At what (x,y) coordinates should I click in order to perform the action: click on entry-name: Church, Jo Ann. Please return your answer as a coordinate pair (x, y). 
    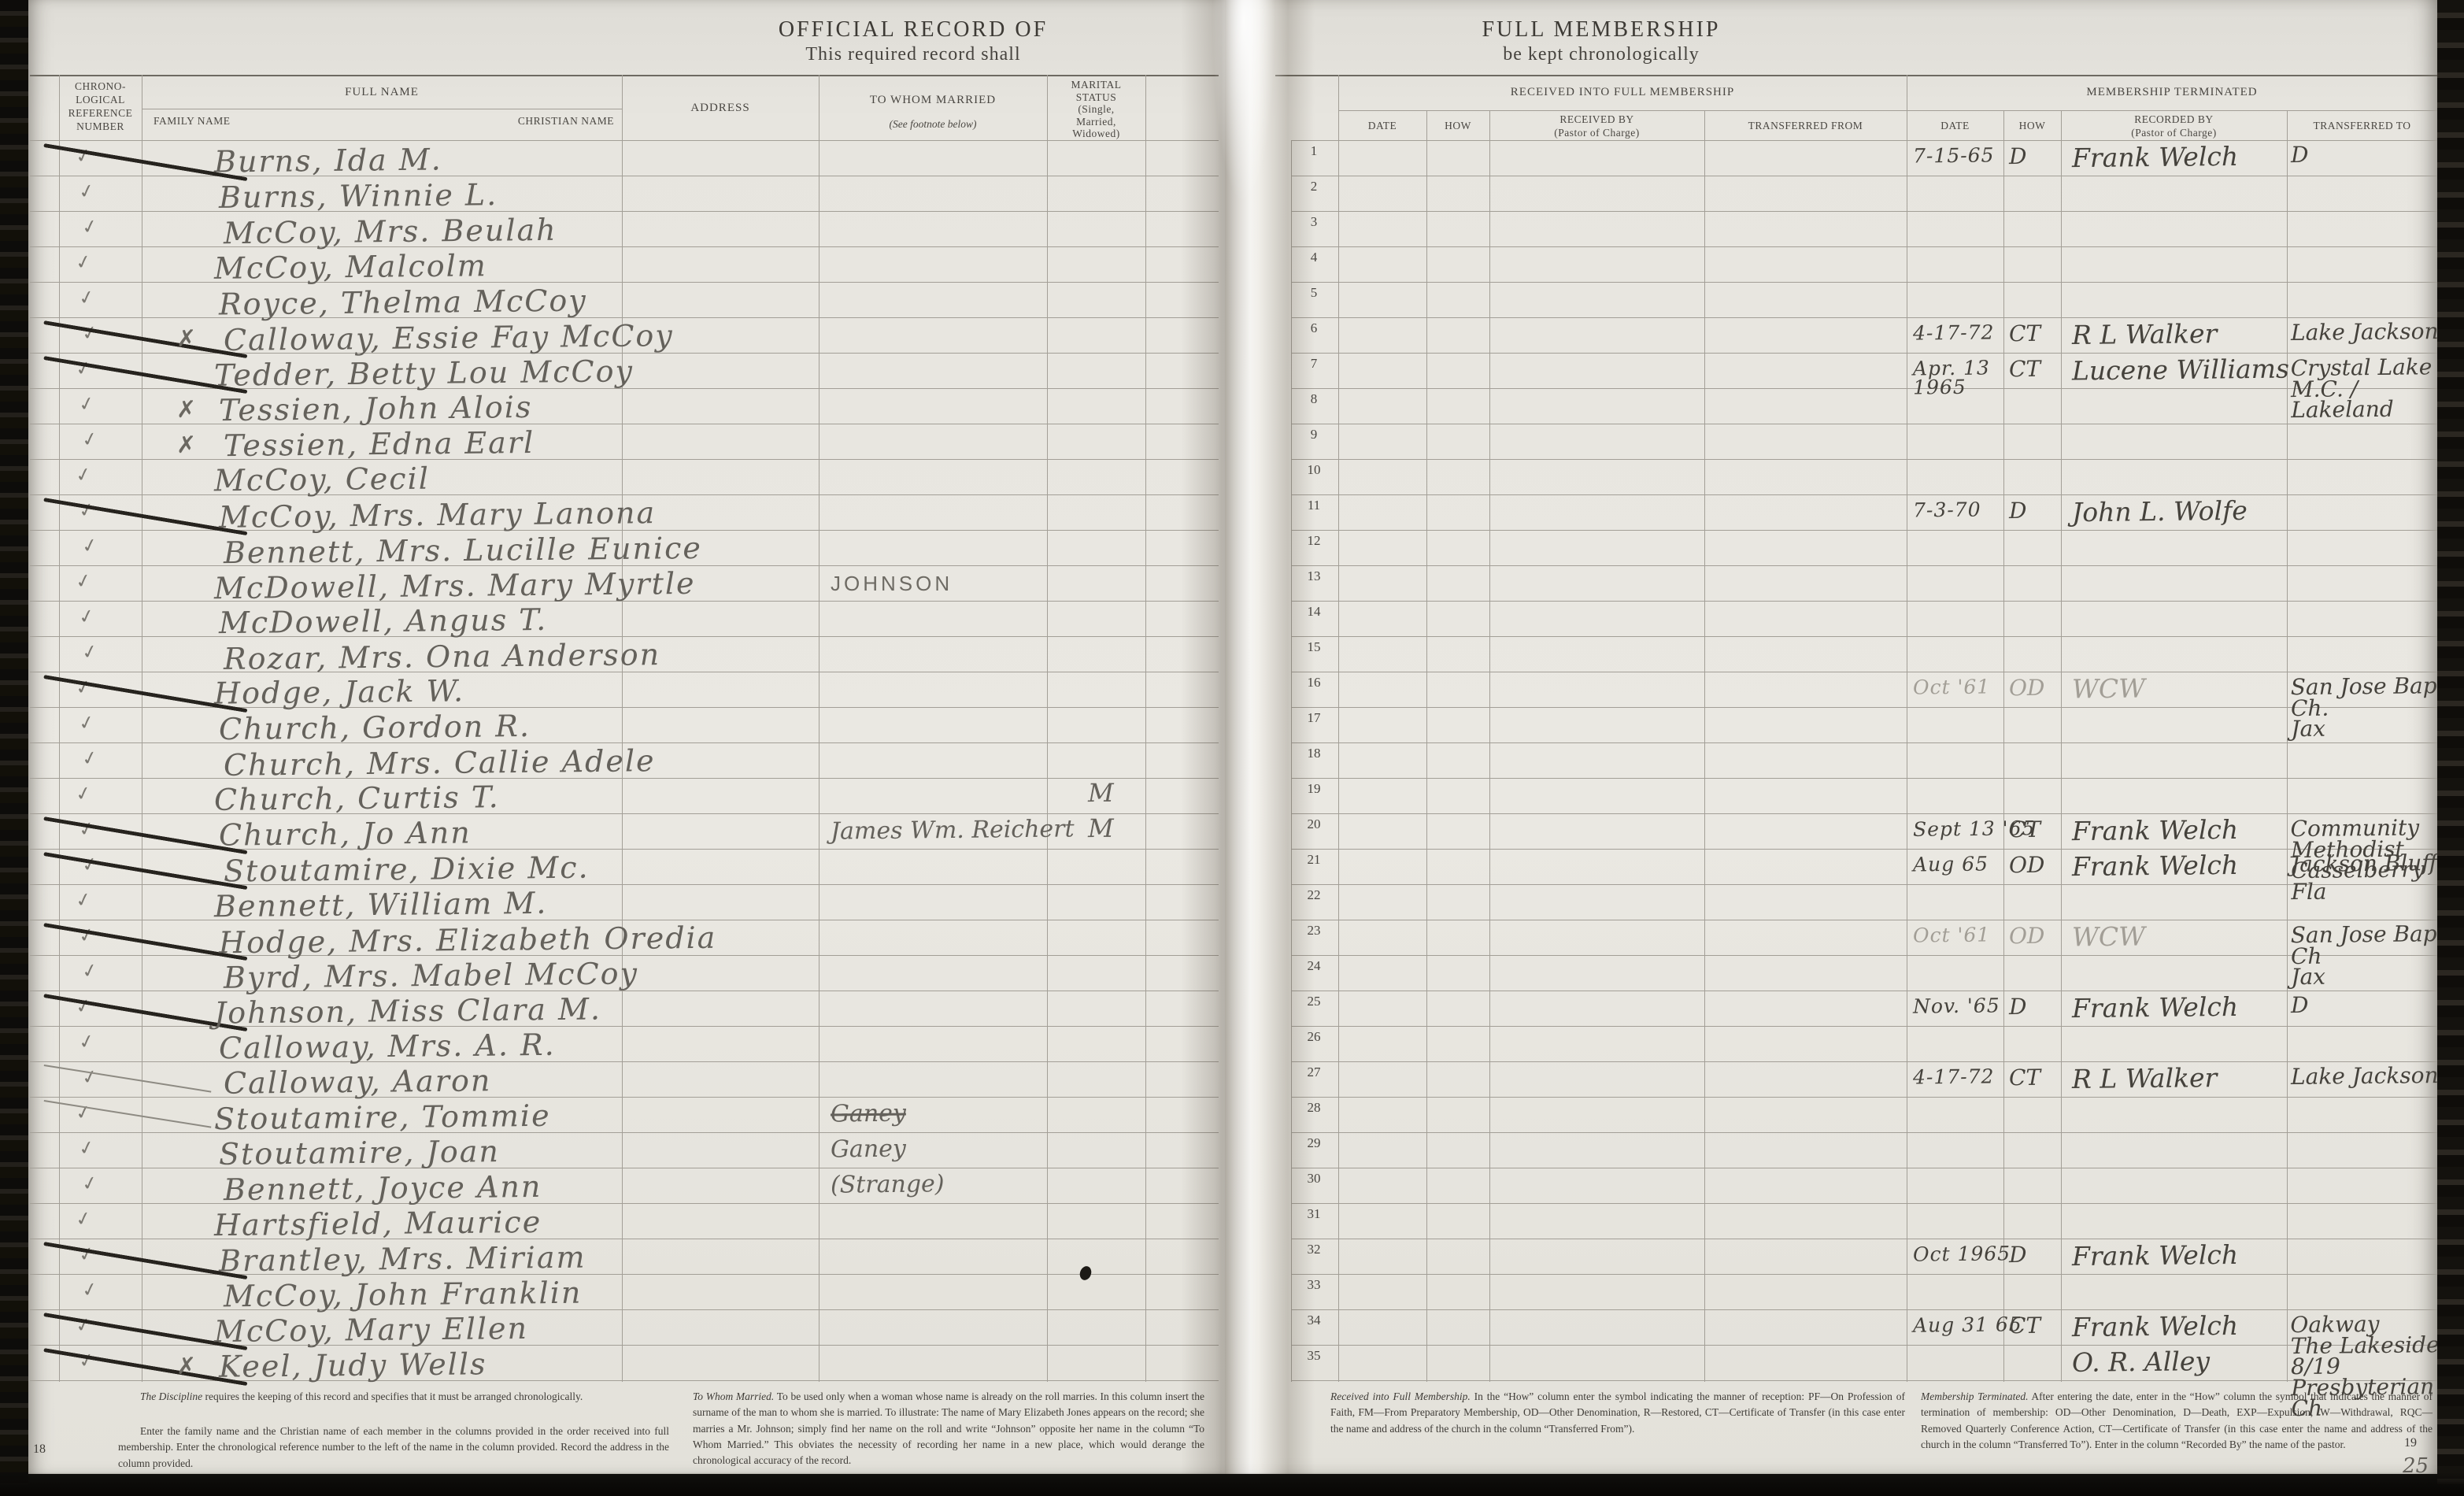
    Looking at the image, I should click on (345, 834).